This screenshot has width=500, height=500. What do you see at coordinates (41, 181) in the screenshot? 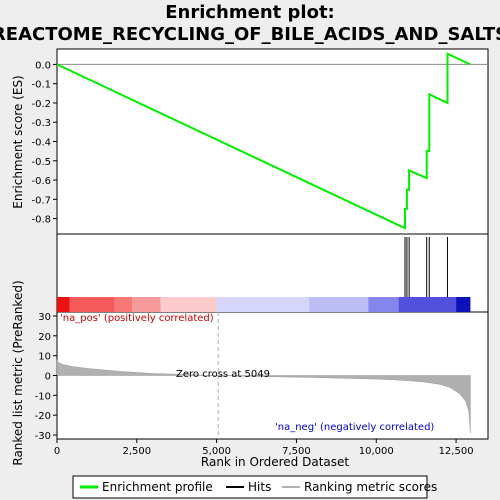
I see `es-y-tick-label: -0.6` at bounding box center [41, 181].